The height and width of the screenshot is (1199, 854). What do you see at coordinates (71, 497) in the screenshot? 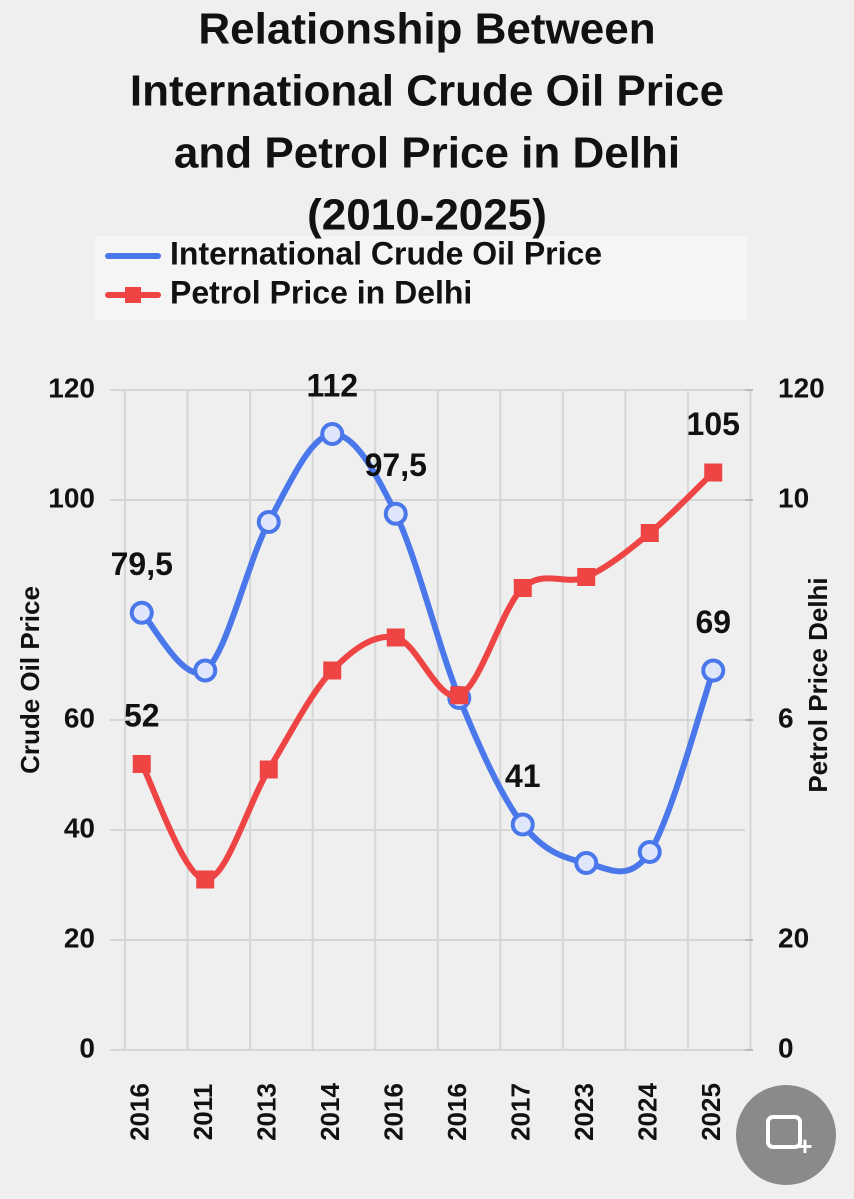
I see `y-tick-label: 100` at bounding box center [71, 497].